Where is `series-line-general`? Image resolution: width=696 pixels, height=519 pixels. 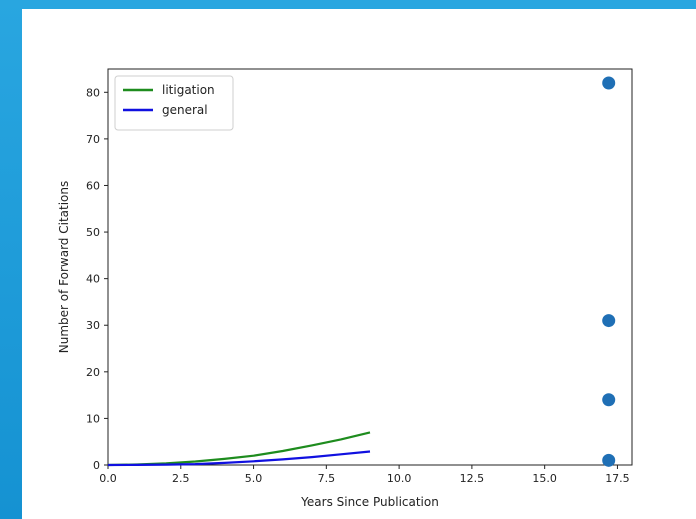 series-line-general is located at coordinates (239, 458).